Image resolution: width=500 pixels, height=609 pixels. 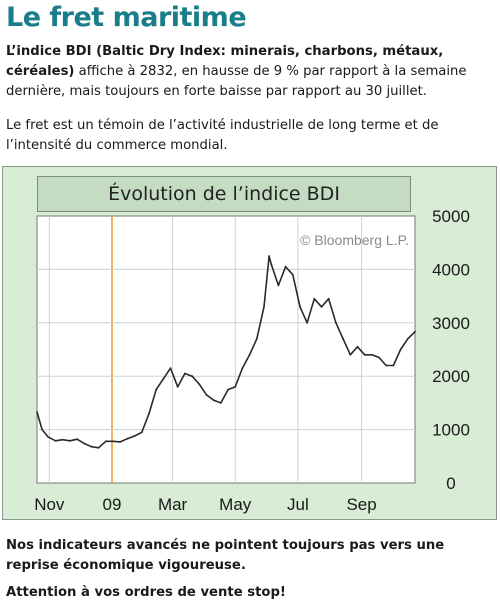 What do you see at coordinates (451, 216) in the screenshot?
I see `y-tick-label: 5000` at bounding box center [451, 216].